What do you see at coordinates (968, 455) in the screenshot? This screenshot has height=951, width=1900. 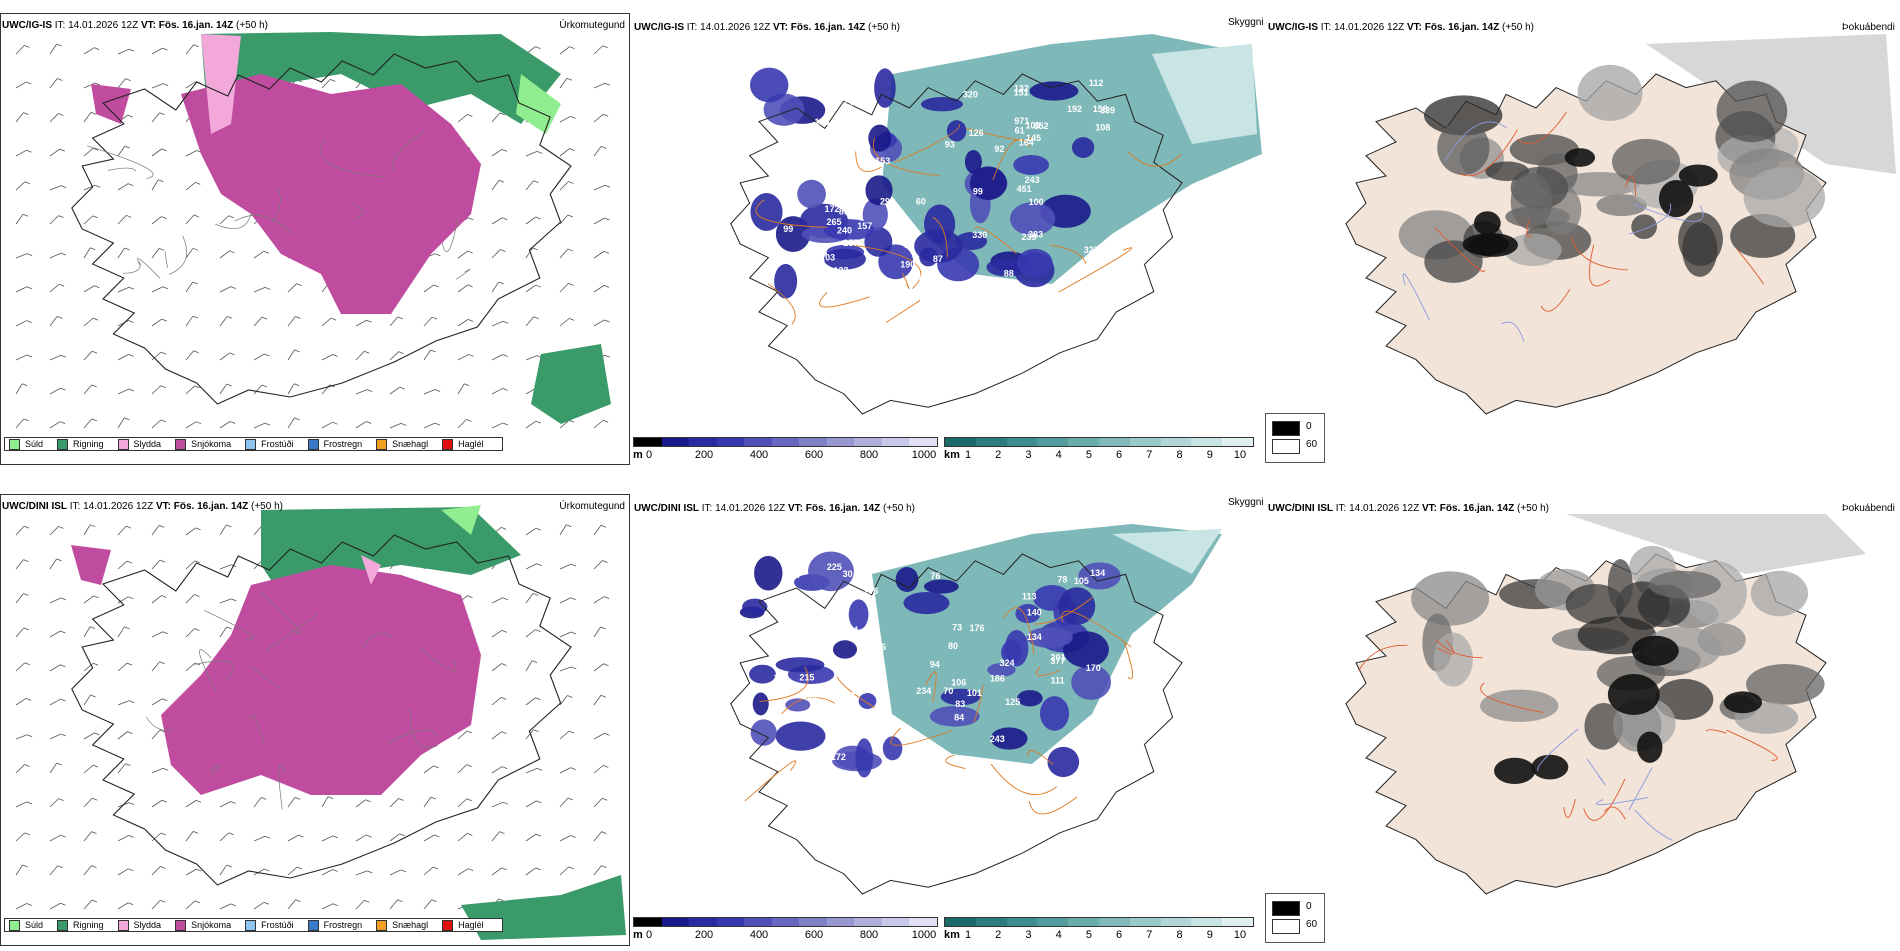 I see `colorbar-tick: 1` at bounding box center [968, 455].